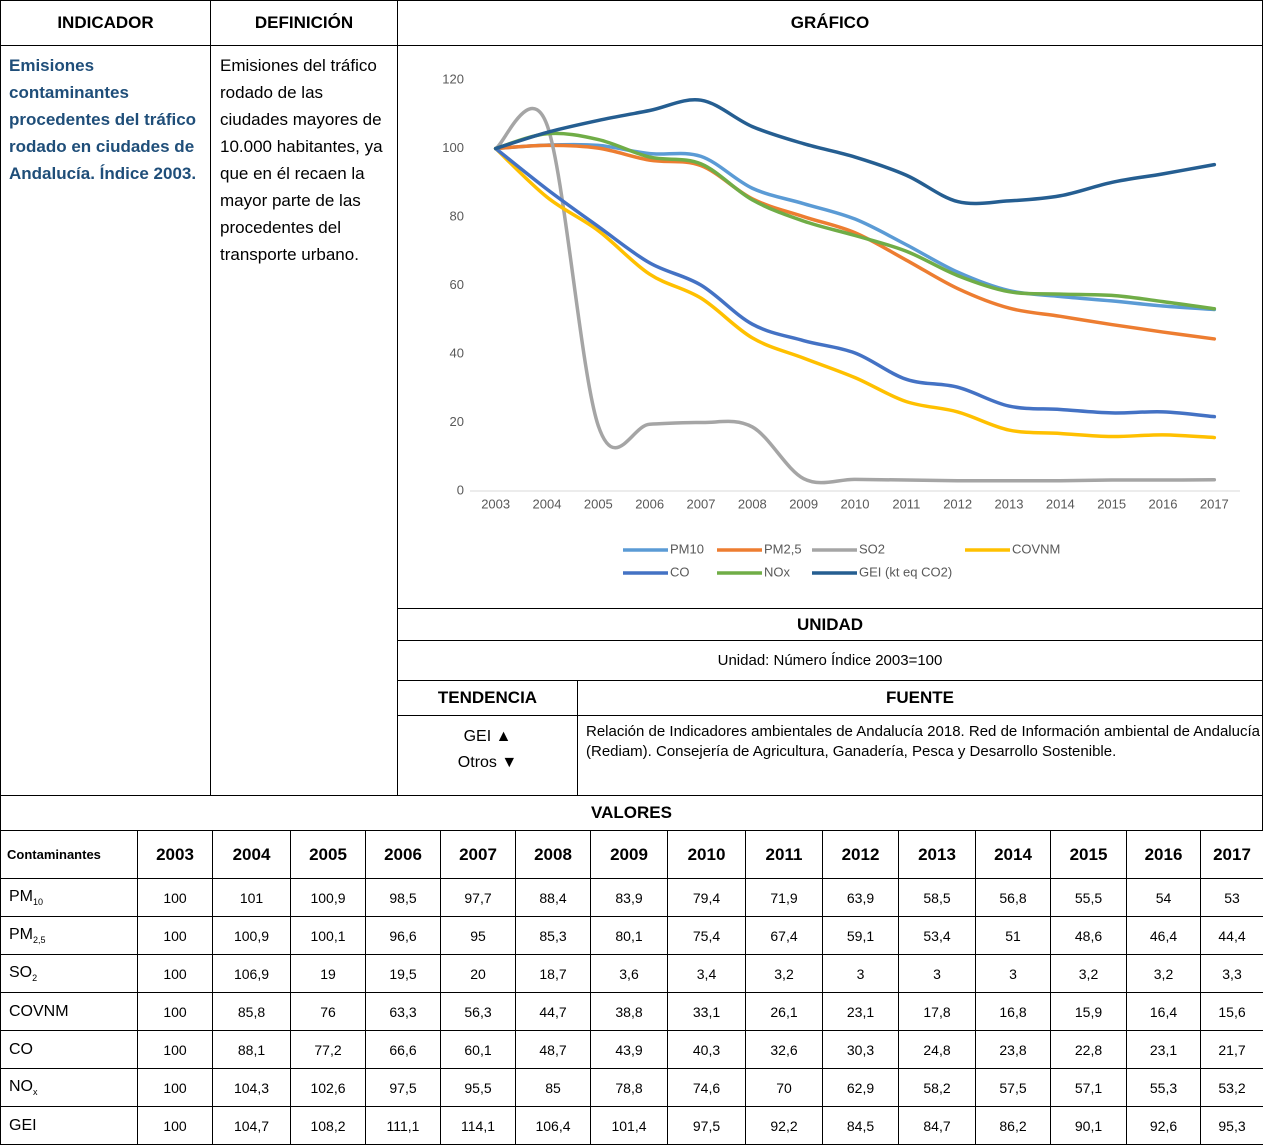 The width and height of the screenshot is (1263, 1147). I want to click on value-cell: 78,8, so click(629, 1087).